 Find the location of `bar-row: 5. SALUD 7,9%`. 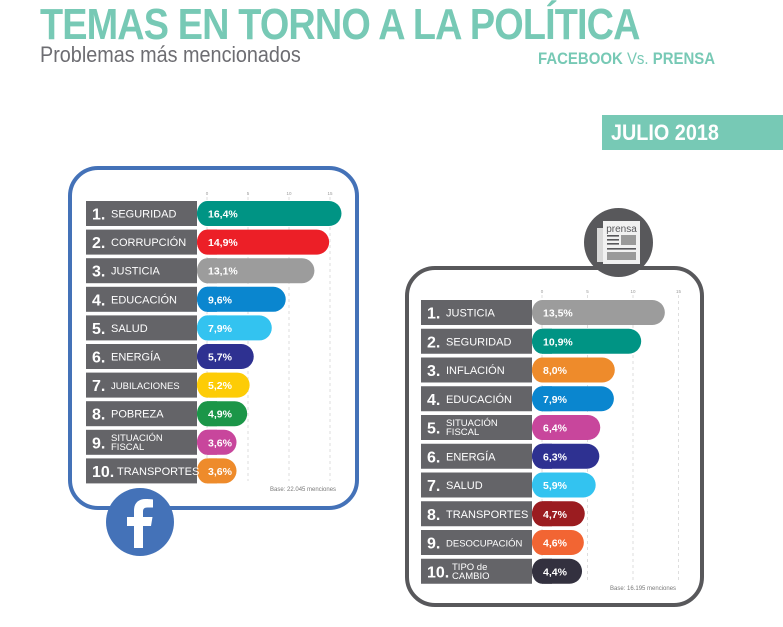

bar-row: 5. SALUD 7,9% is located at coordinates (179, 328).